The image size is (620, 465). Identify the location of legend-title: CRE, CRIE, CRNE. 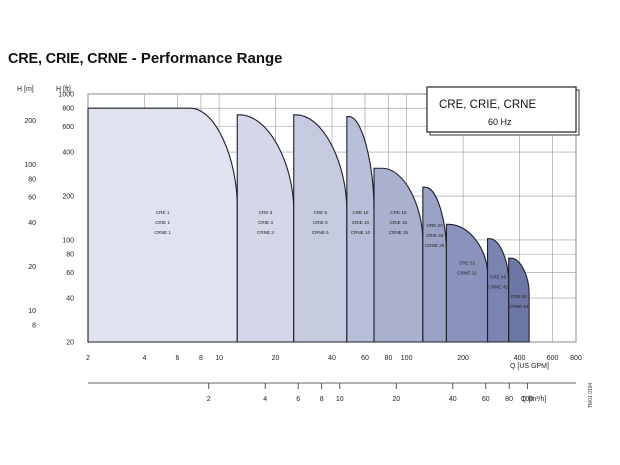
(487, 105).